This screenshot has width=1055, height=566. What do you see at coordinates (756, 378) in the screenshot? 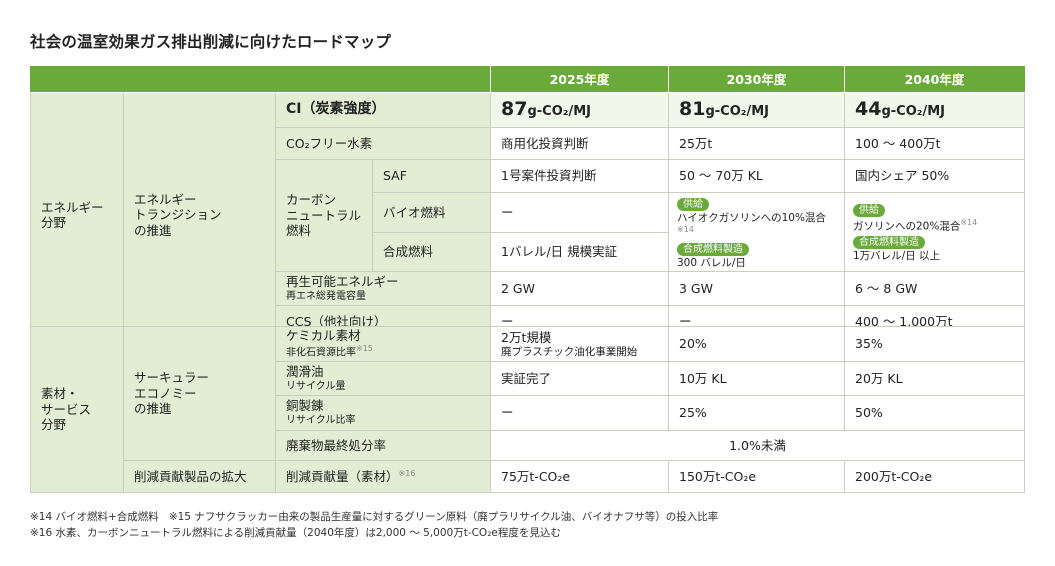
I see `lubricant-2030: 10万 KL` at bounding box center [756, 378].